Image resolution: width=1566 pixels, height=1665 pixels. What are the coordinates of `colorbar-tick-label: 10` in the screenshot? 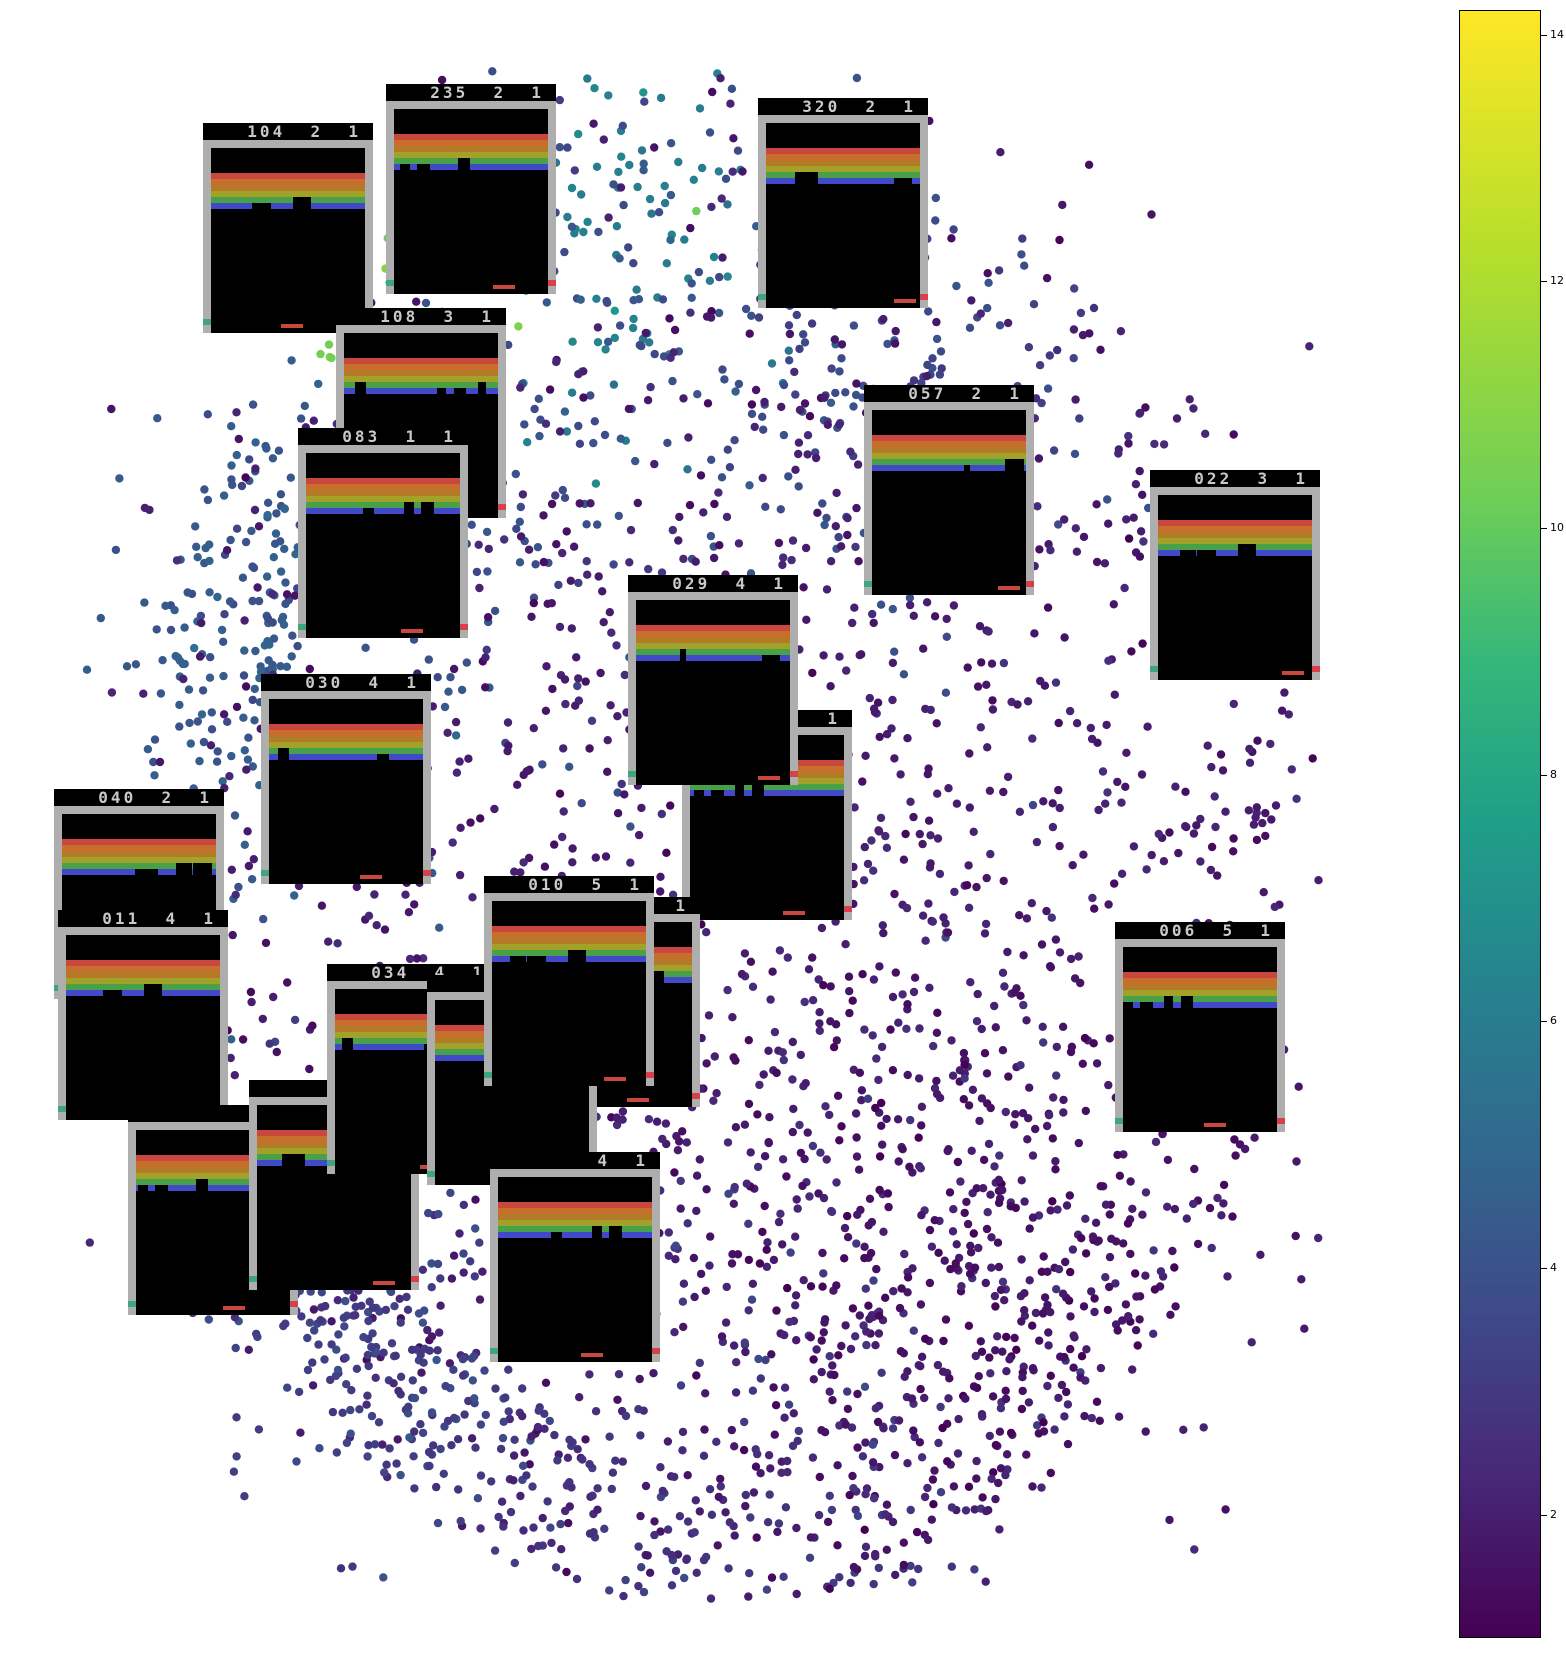 It's located at (1557, 527).